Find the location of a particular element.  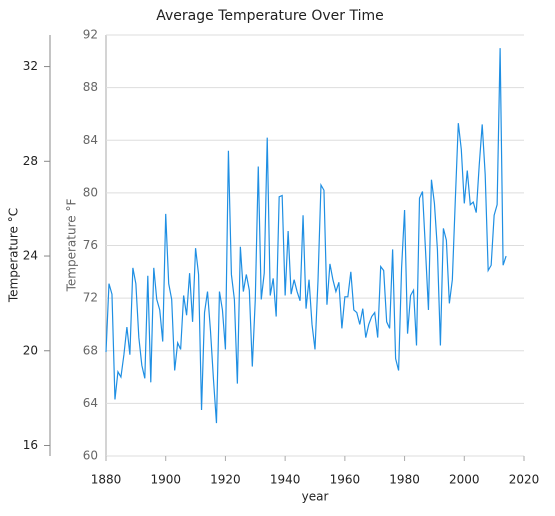

y-tick-label: 64 is located at coordinates (90, 403).